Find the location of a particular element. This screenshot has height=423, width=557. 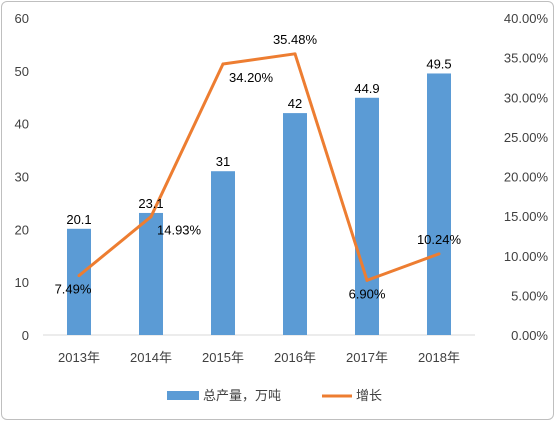

y-right-tick-label: 5.00% is located at coordinates (529, 295).